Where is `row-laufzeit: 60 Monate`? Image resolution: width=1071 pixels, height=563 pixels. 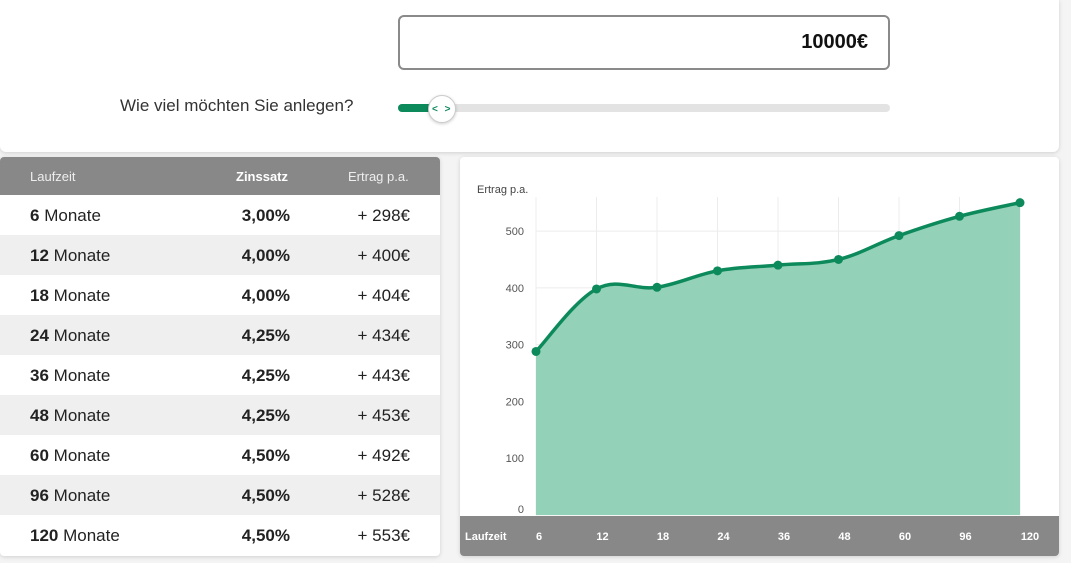
row-laufzeit: 60 Monate is located at coordinates (70, 456).